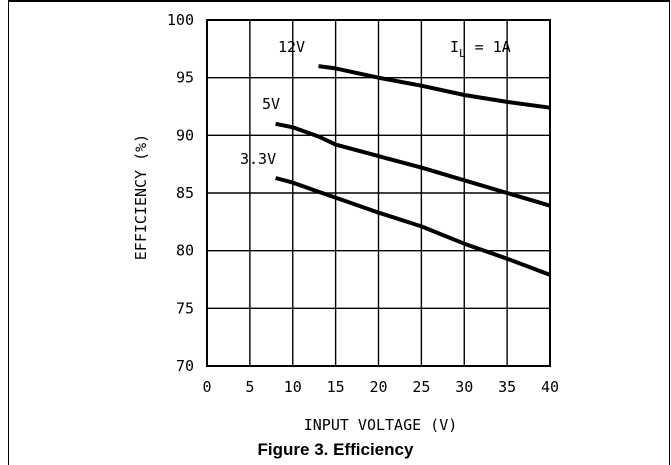 The image size is (671, 465). Describe the element at coordinates (336, 387) in the screenshot. I see `x-tick-label: 15` at that location.